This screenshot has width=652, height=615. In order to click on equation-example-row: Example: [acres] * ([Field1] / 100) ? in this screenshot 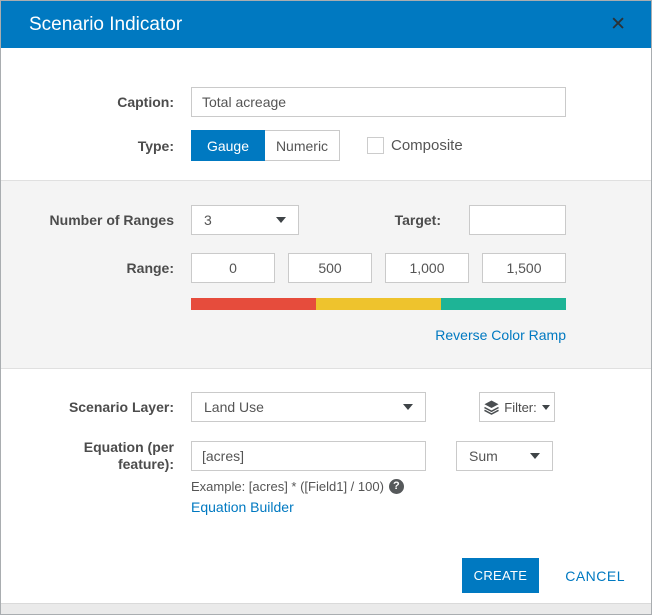, I will do `click(326, 486)`.